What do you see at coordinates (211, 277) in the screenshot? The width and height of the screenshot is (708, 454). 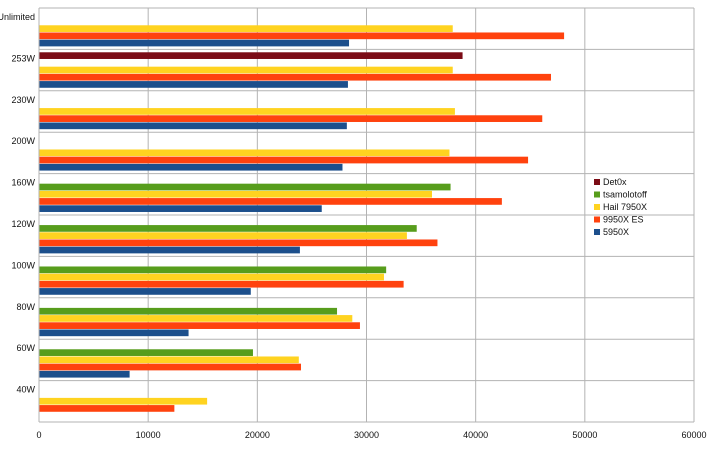 I see `bar-hail-7950x-100w` at bounding box center [211, 277].